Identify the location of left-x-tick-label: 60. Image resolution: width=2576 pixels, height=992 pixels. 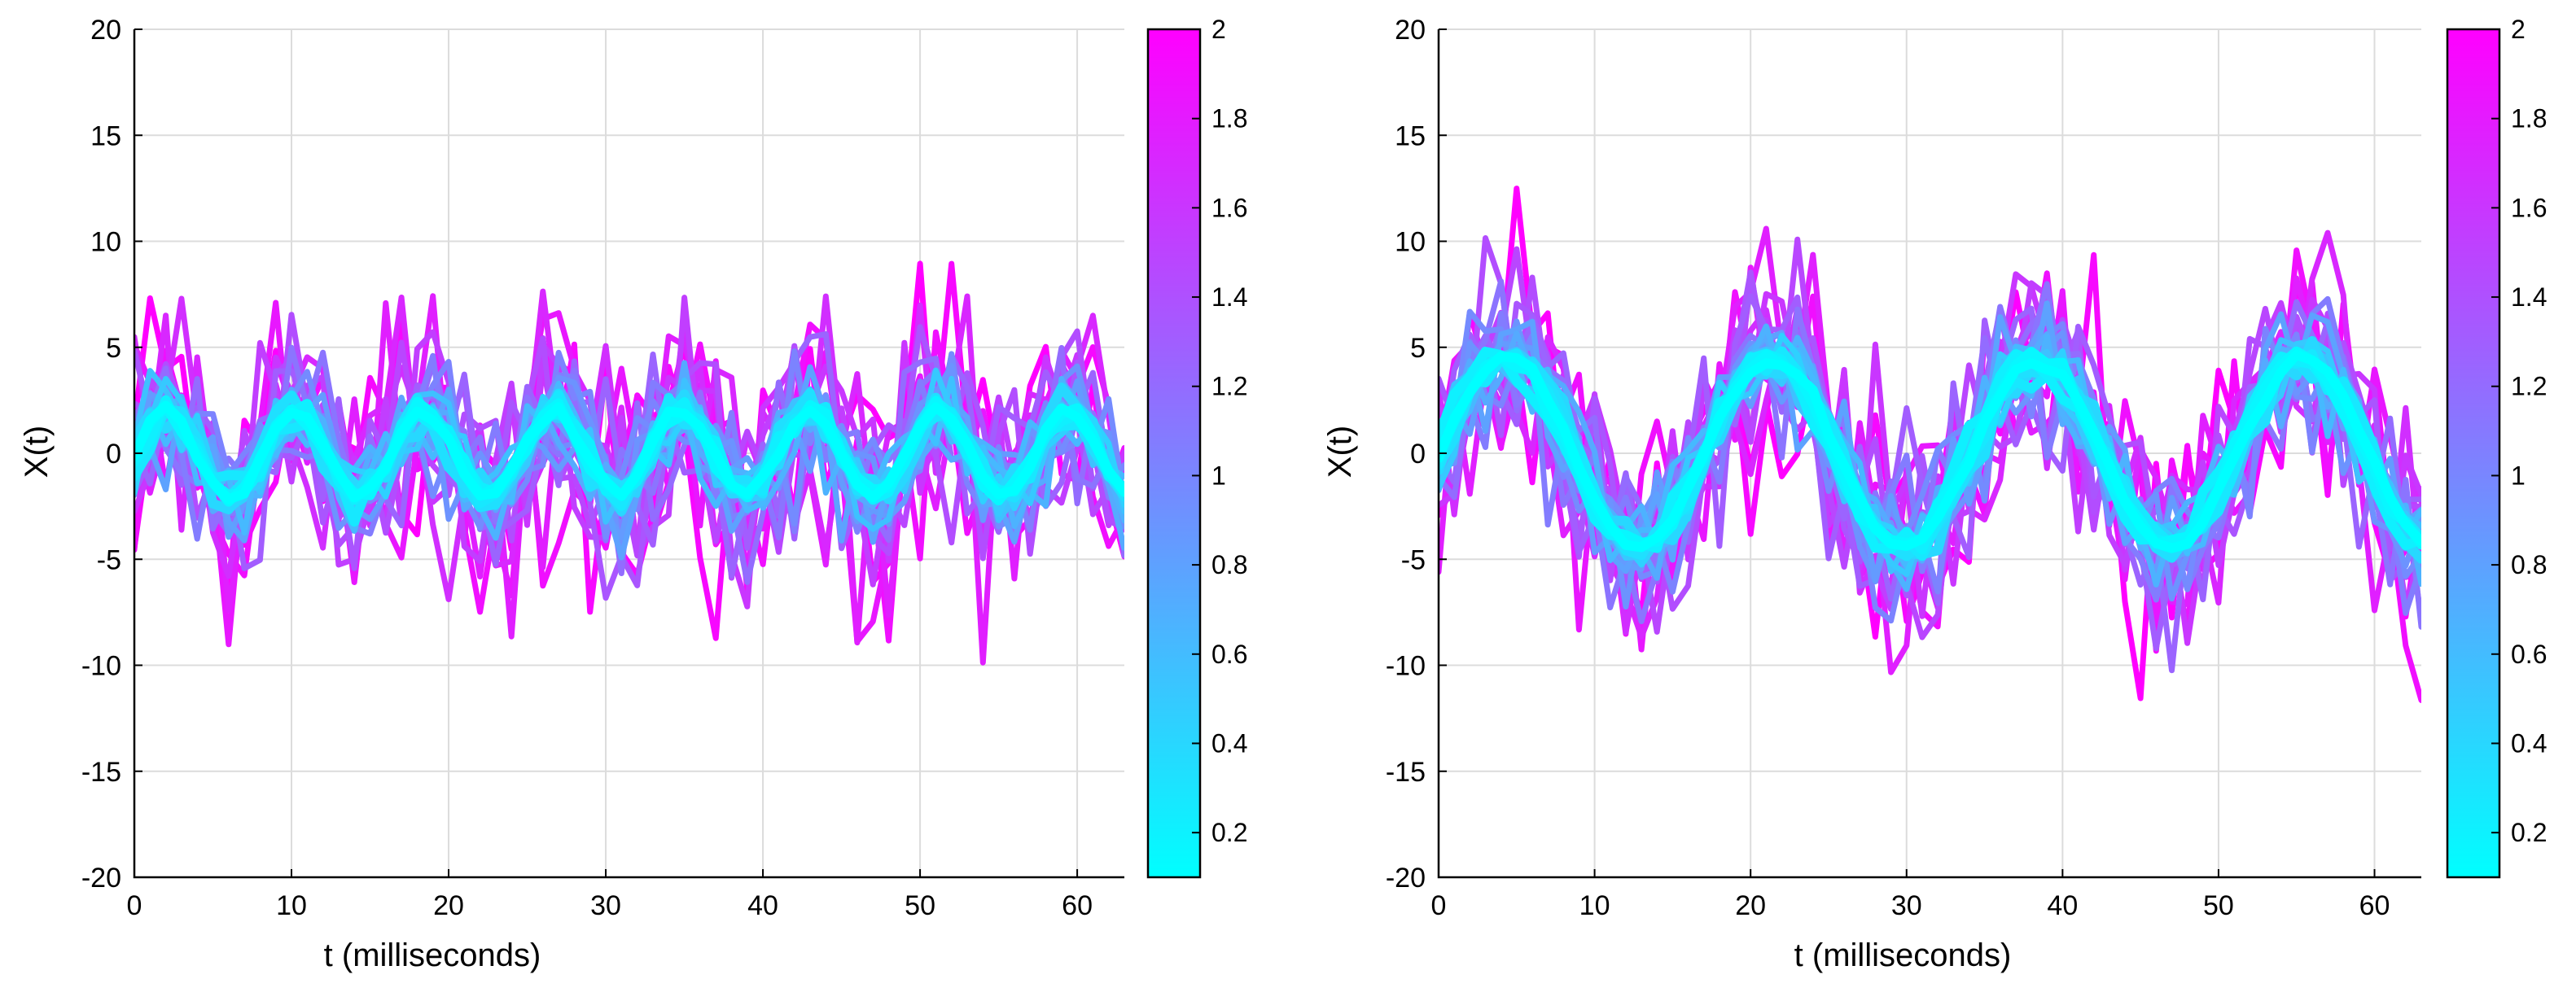
(1077, 905).